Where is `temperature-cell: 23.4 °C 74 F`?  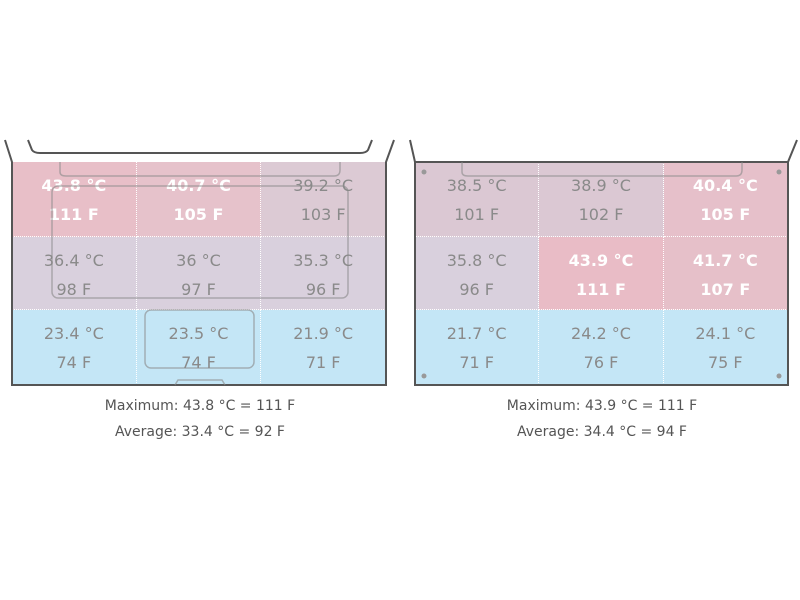
temperature-cell: 23.4 °C 74 F is located at coordinates (74, 347).